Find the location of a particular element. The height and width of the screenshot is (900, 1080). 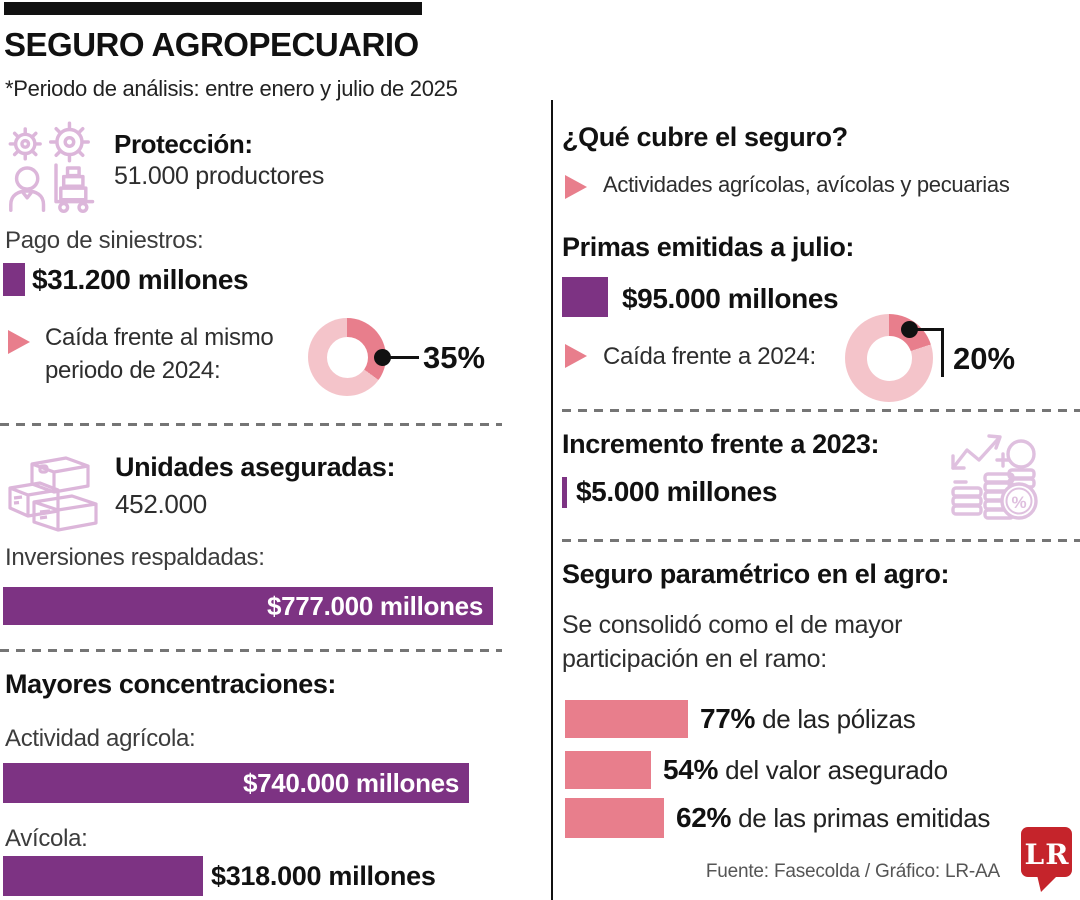

proteccion-label: Protección: is located at coordinates (183, 144).